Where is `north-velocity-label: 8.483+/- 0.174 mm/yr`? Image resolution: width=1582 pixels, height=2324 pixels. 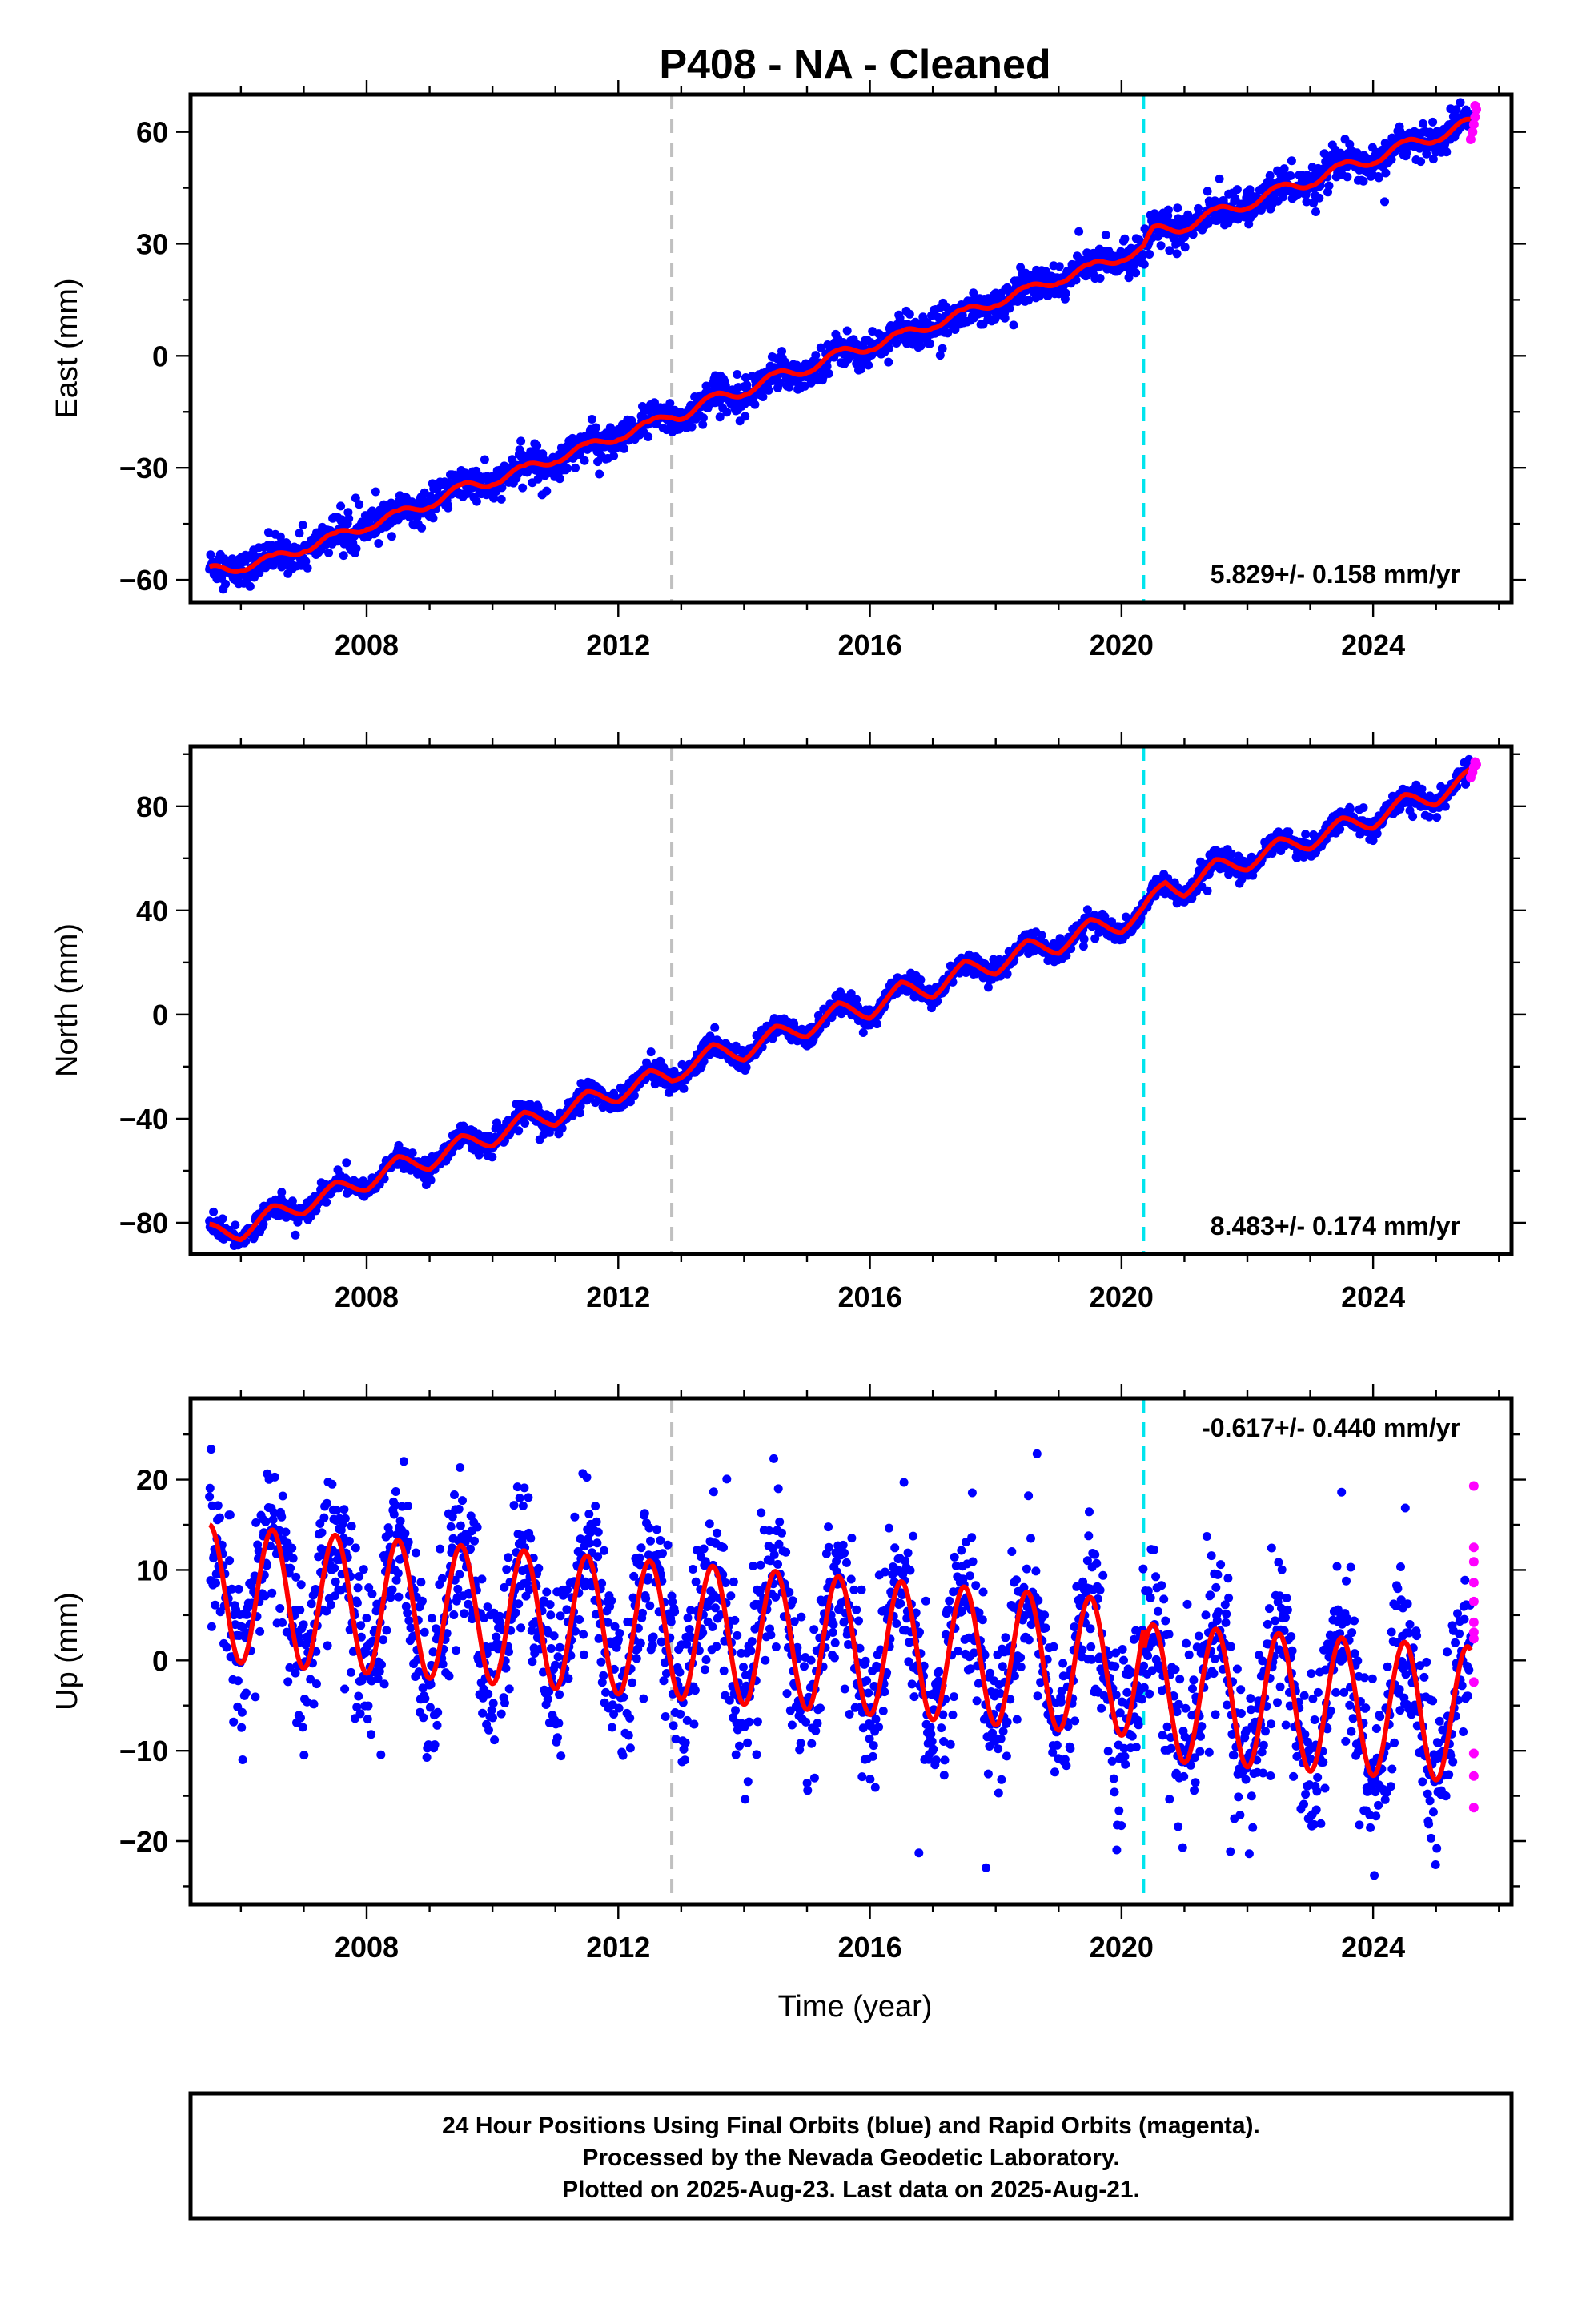
north-velocity-label: 8.483+/- 0.174 mm/yr is located at coordinates (1335, 1226).